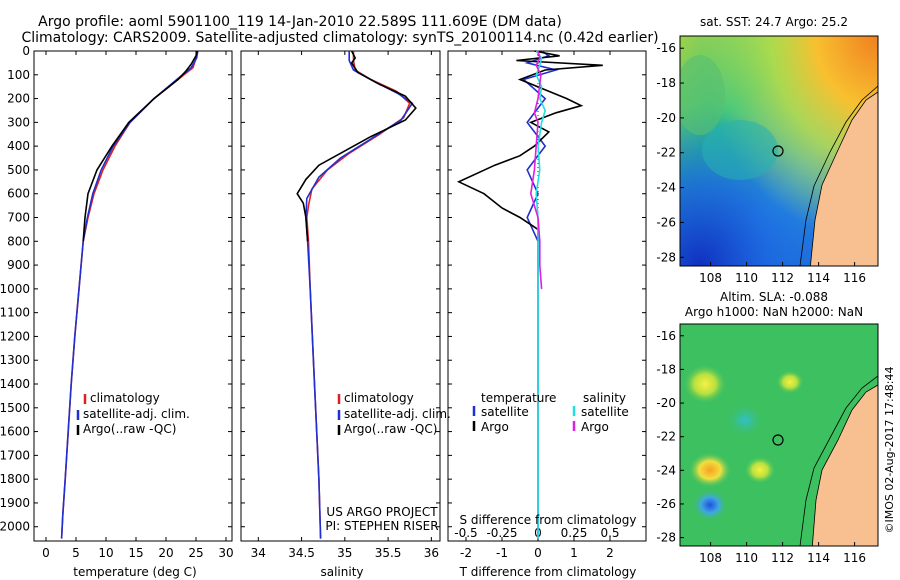 This screenshot has height=580, width=900. What do you see at coordinates (134, 572) in the screenshot?
I see `temperature-xlabel: temperature (deg C)` at bounding box center [134, 572].